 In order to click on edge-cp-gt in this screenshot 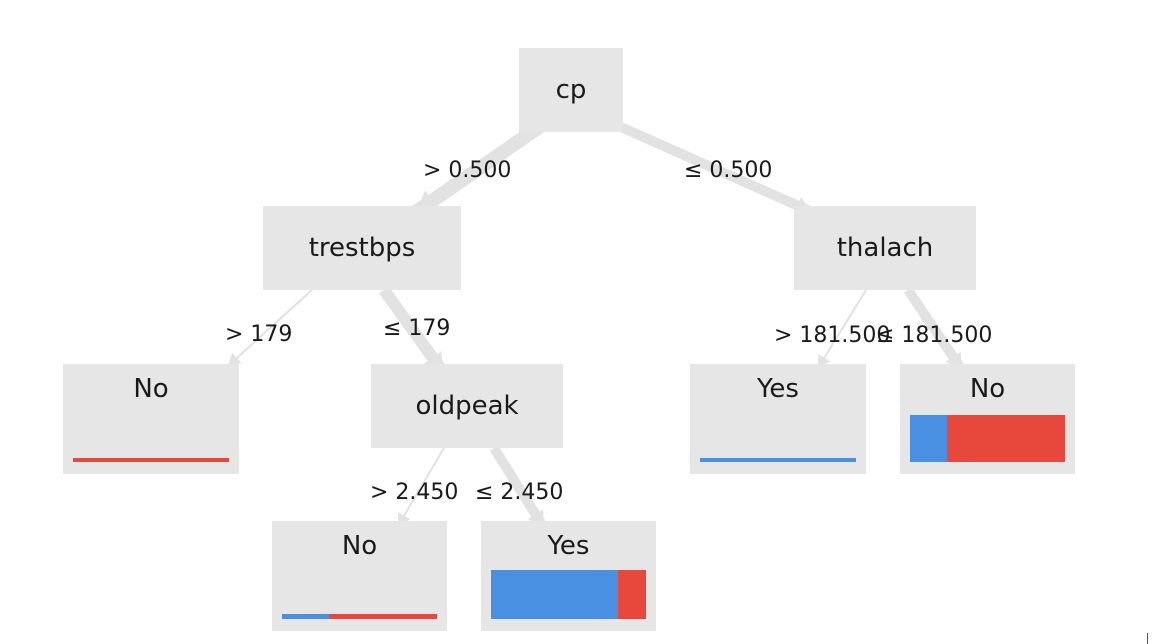, I will do `click(480, 167)`.